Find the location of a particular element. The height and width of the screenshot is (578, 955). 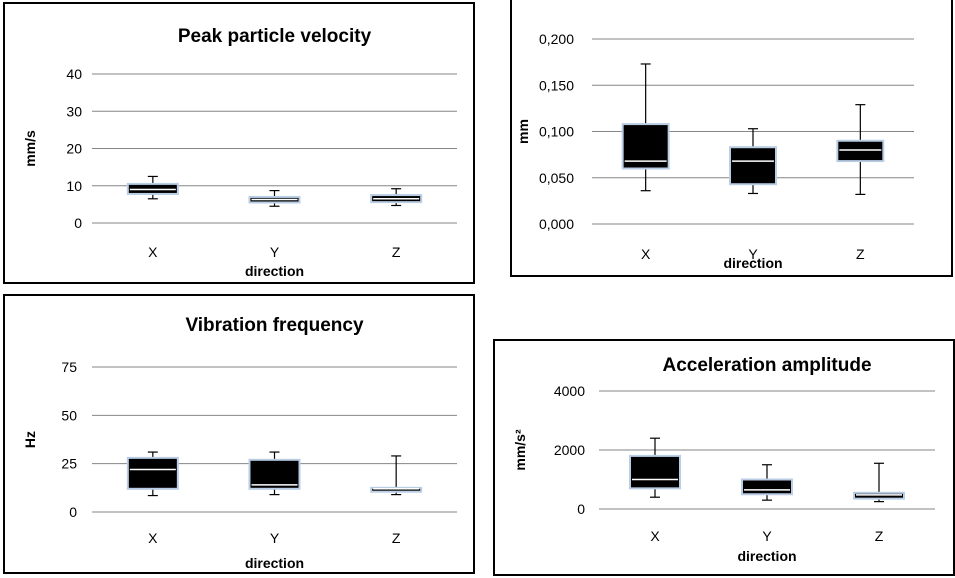

chart-title: Vibration frequency is located at coordinates (274, 325).